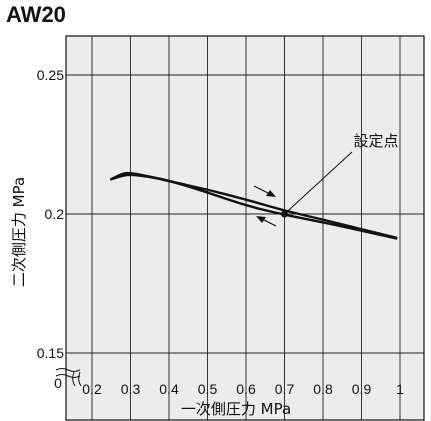  Describe the element at coordinates (375, 141) in the screenshot. I see `set-point-label: 設定点` at that location.